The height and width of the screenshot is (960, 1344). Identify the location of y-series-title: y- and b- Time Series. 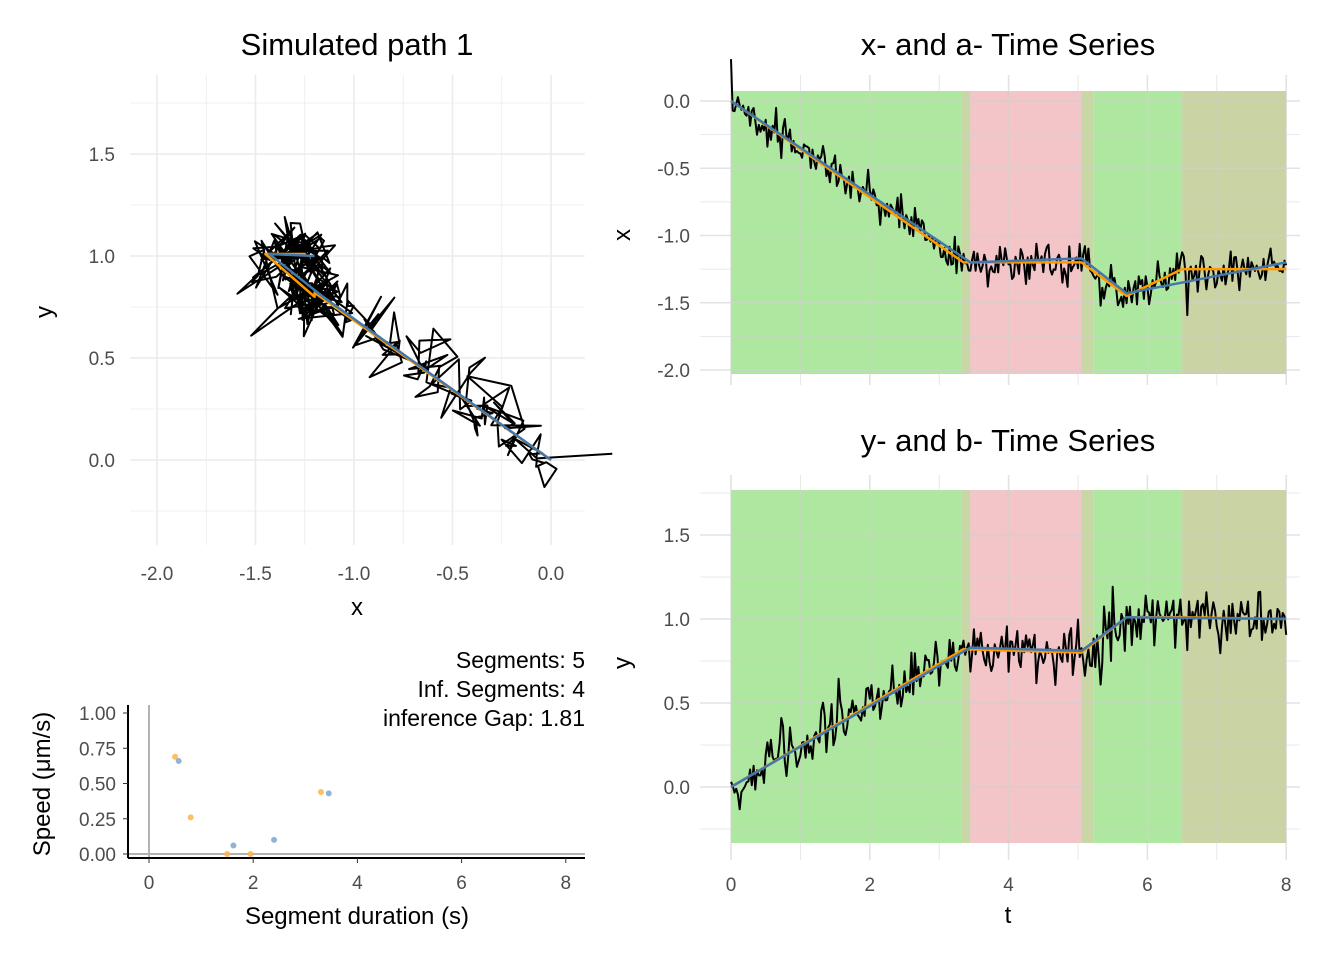
(1008, 440).